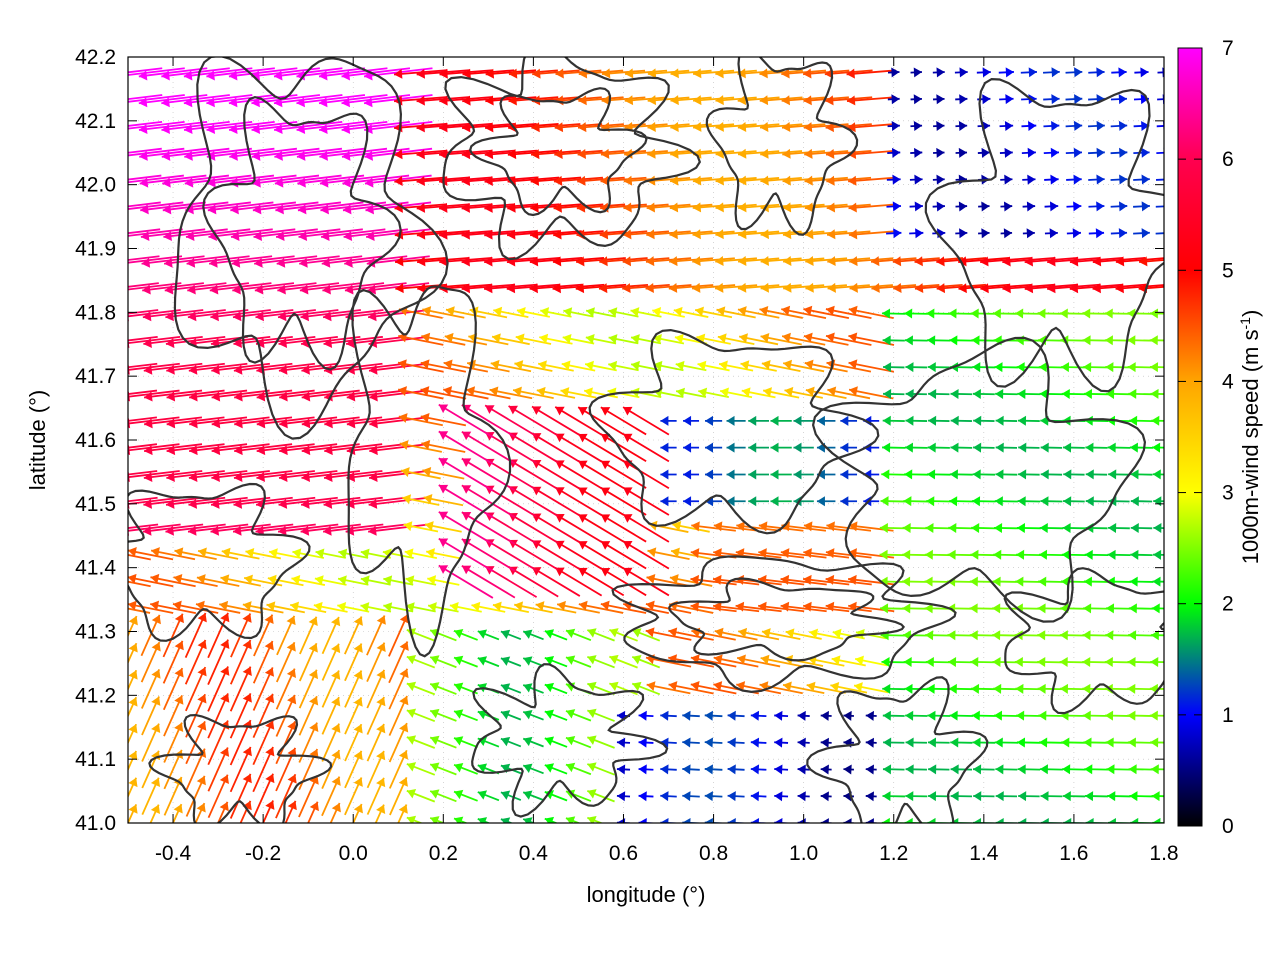 The height and width of the screenshot is (960, 1280). What do you see at coordinates (646, 894) in the screenshot?
I see `x-axis-title: longitude (°)` at bounding box center [646, 894].